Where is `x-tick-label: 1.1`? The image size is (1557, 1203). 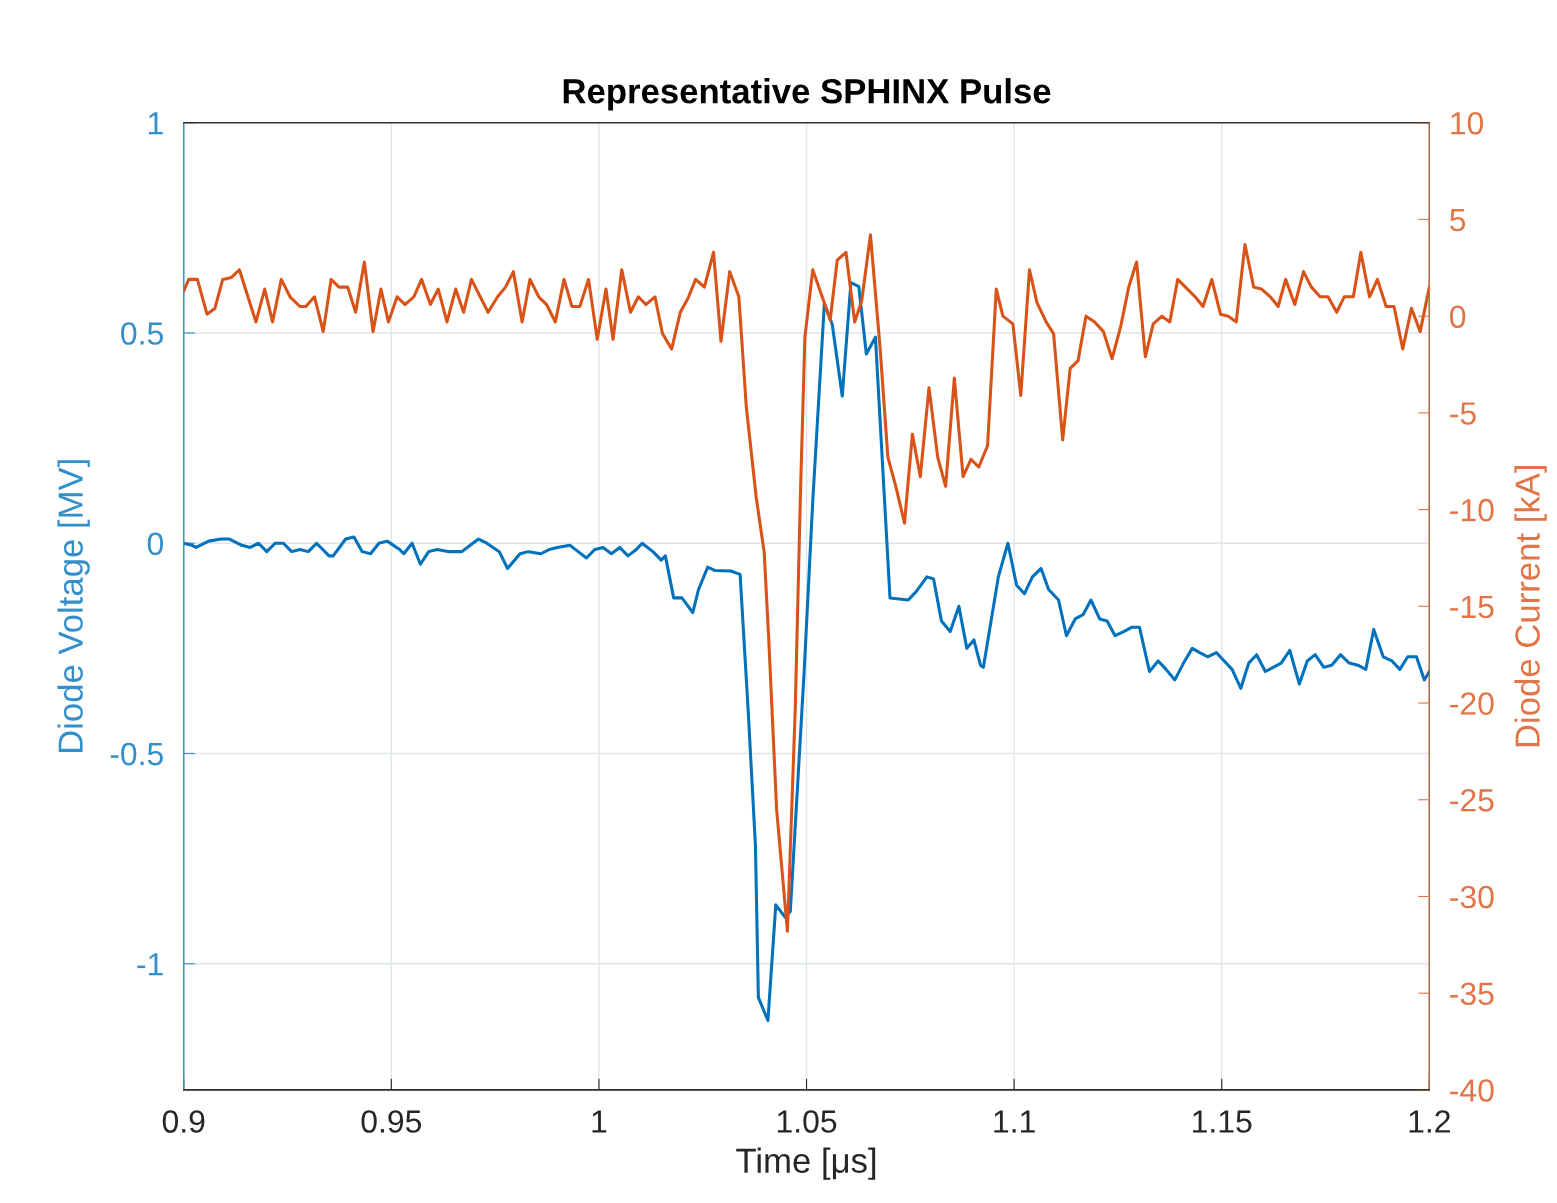 x-tick-label: 1.1 is located at coordinates (1014, 1121).